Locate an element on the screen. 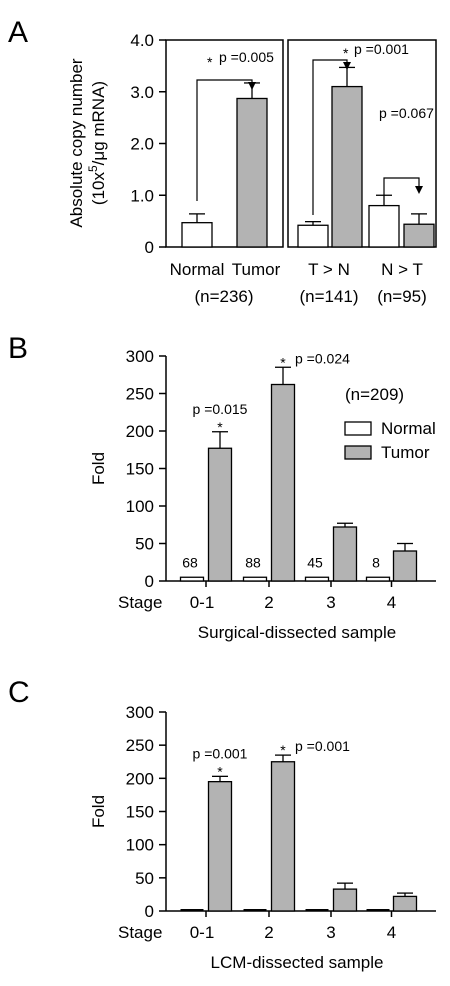  panel-c-ylabel: Fold is located at coordinates (98, 811).